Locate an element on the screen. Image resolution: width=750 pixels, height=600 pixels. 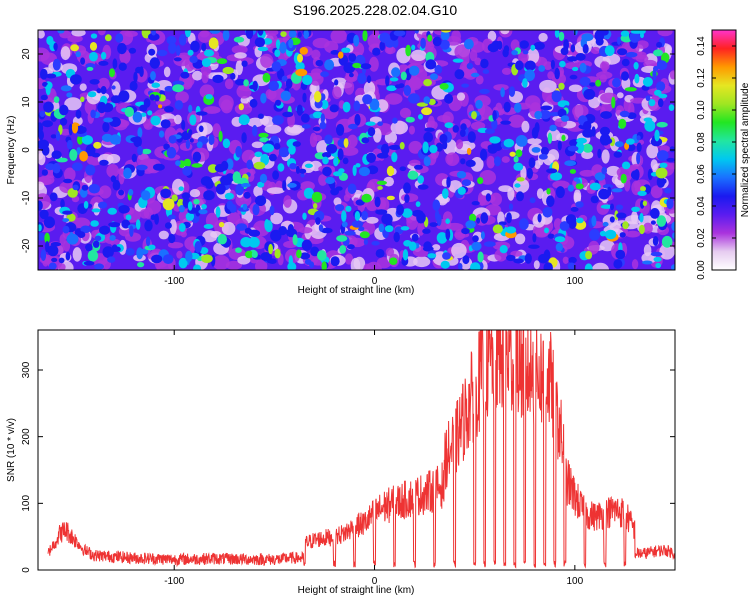
y-tick-label: 0 is located at coordinates (26, 150).